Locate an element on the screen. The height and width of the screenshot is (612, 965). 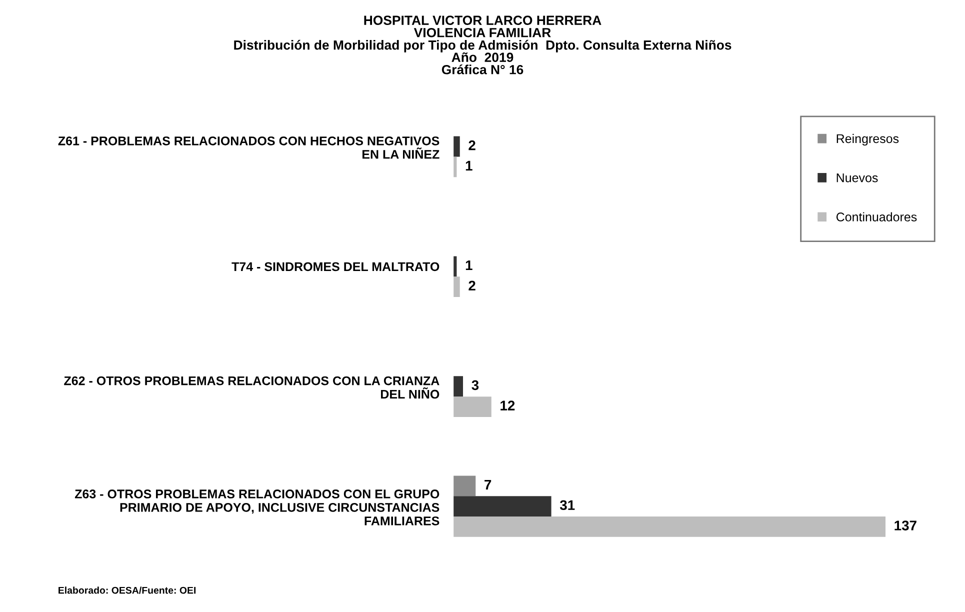
text: Elaborado: OESA/Fuente: OEI is located at coordinates (127, 590).